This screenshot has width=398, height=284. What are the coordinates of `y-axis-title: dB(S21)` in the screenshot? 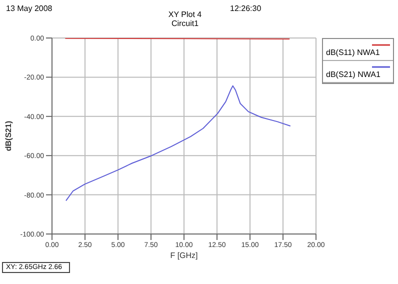 It's located at (8, 136).